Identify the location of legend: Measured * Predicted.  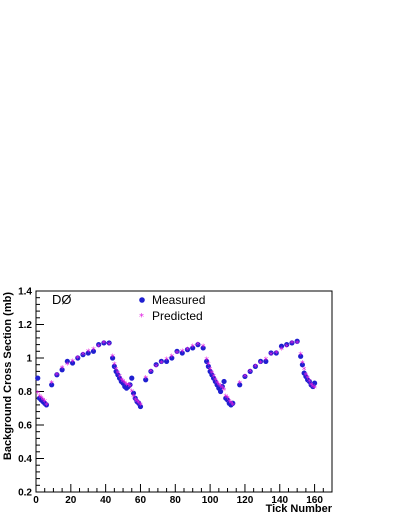
(172, 308).